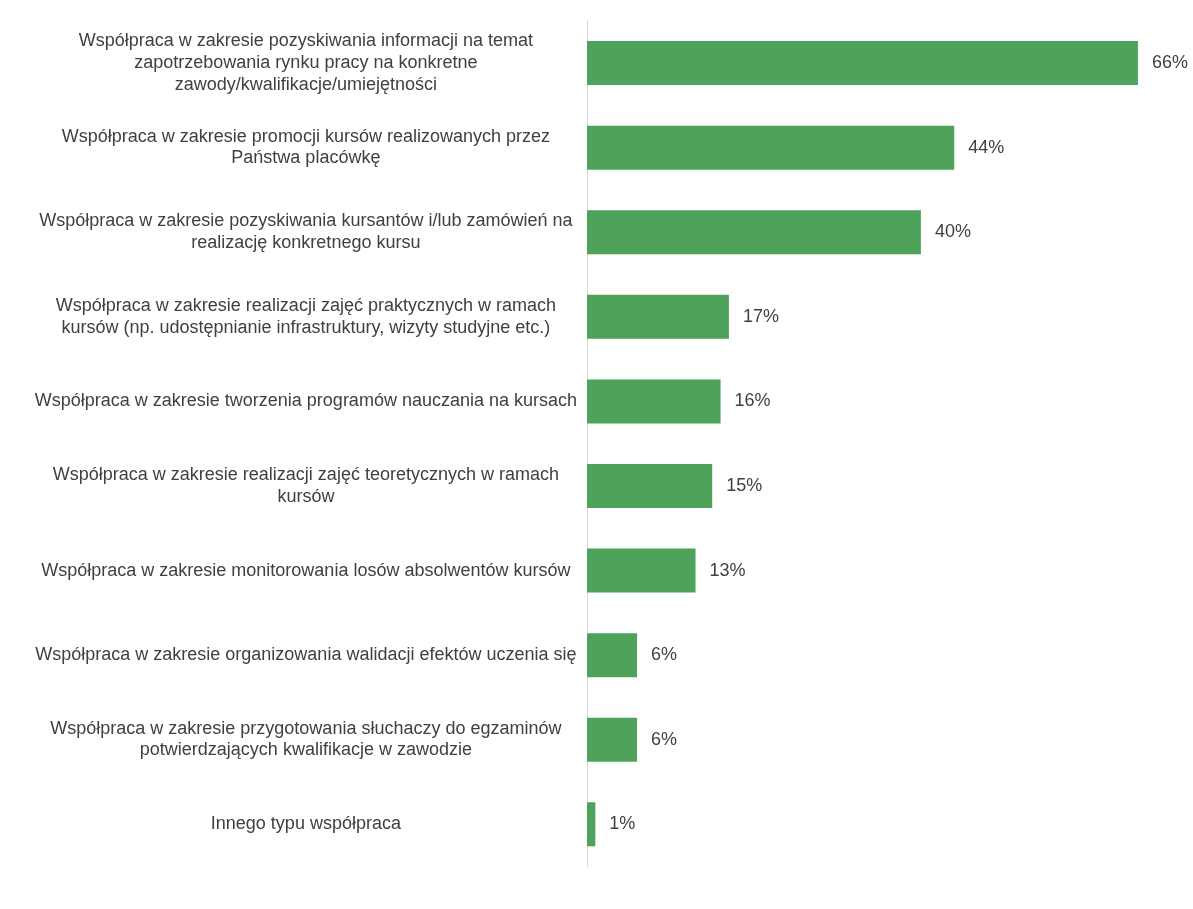  I want to click on data-label: 13%, so click(727, 569).